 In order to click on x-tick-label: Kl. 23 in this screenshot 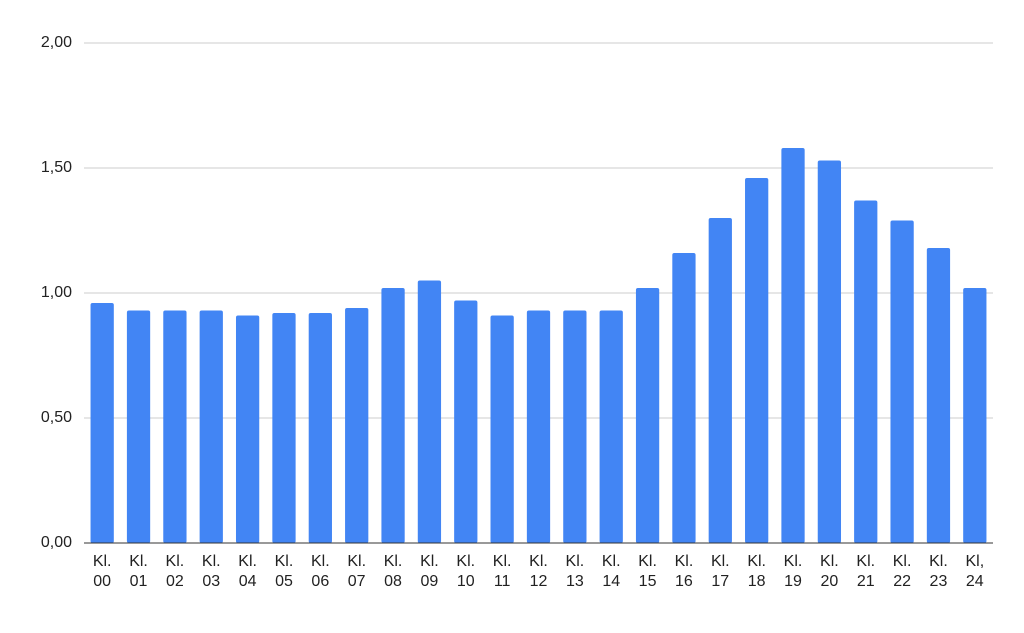, I will do `click(938, 571)`.